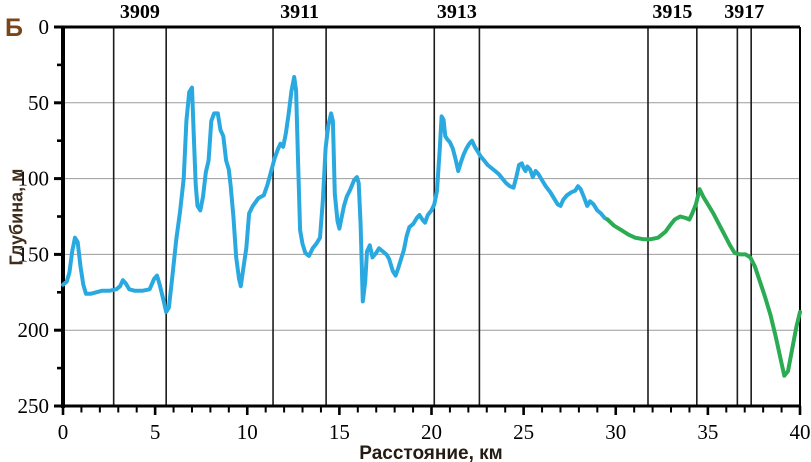 This screenshot has height=462, width=811. What do you see at coordinates (140, 12) in the screenshot?
I see `station-label-3909: 3909` at bounding box center [140, 12].